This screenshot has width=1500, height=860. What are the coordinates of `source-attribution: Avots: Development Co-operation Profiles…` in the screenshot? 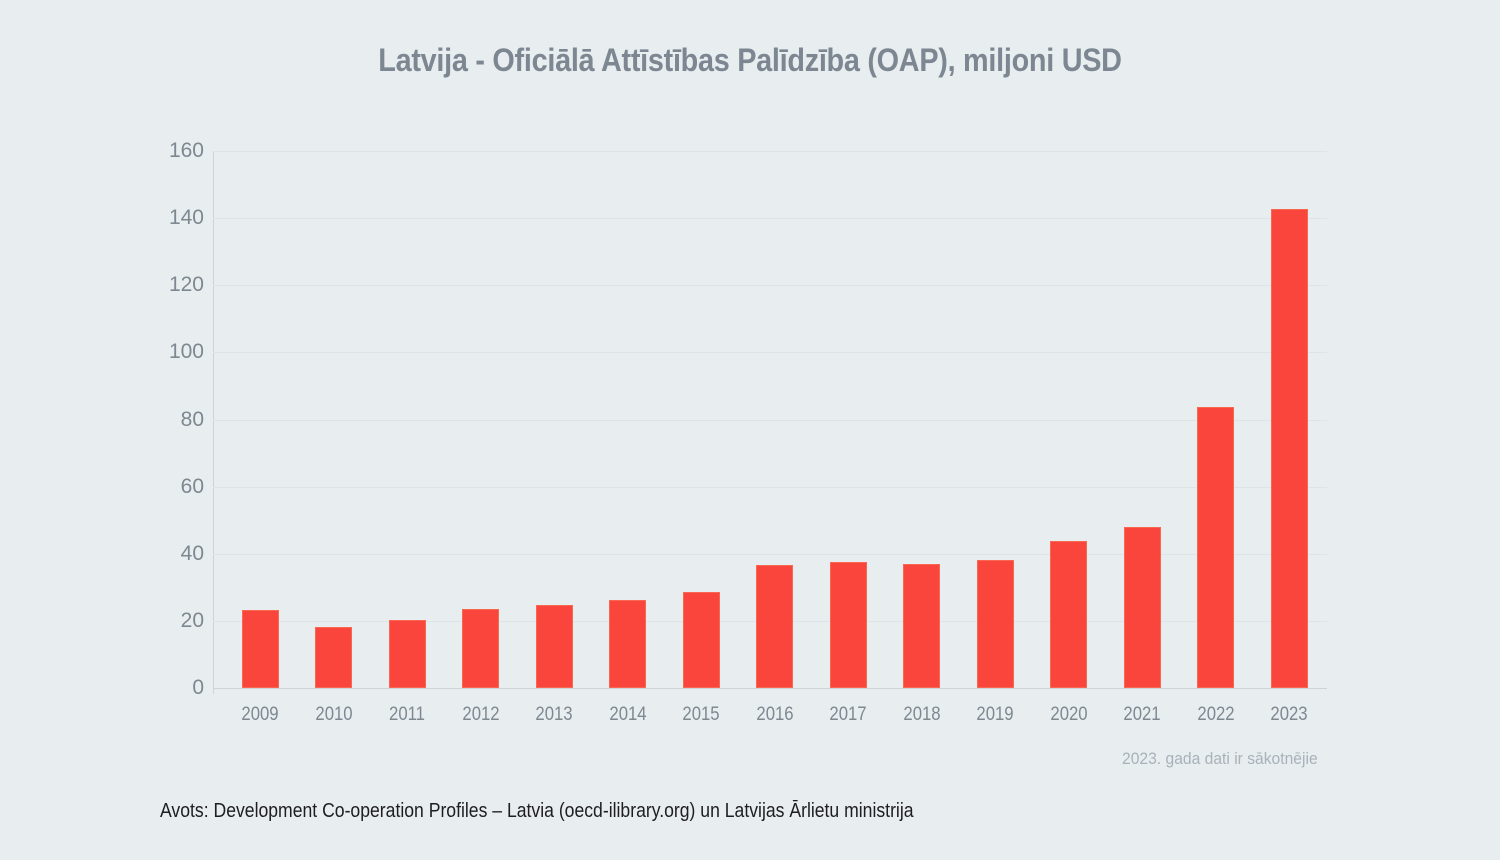 It's located at (537, 811).